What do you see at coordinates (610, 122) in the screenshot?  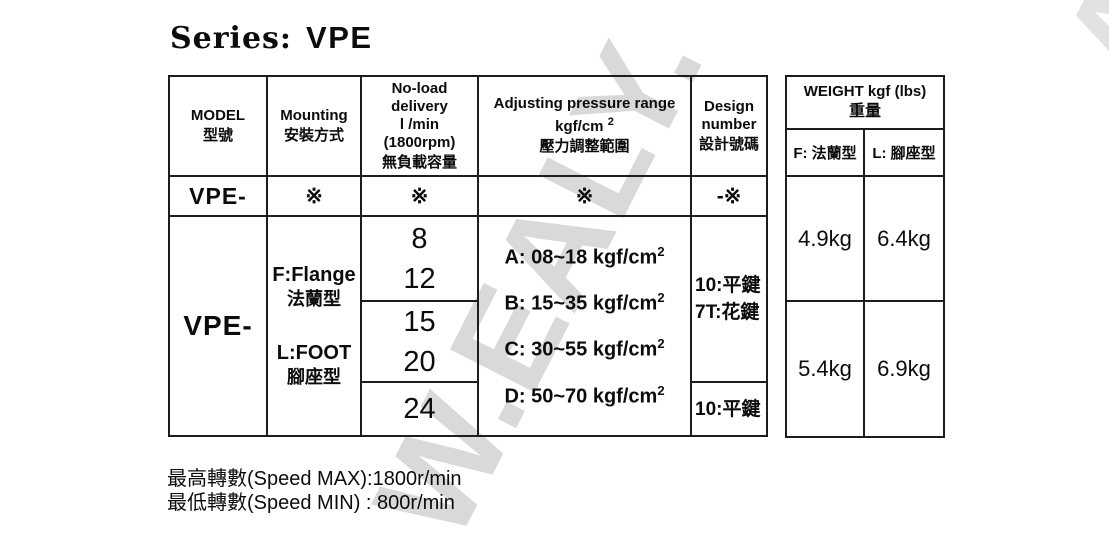 I see `header-pressure-sup: 2` at bounding box center [610, 122].